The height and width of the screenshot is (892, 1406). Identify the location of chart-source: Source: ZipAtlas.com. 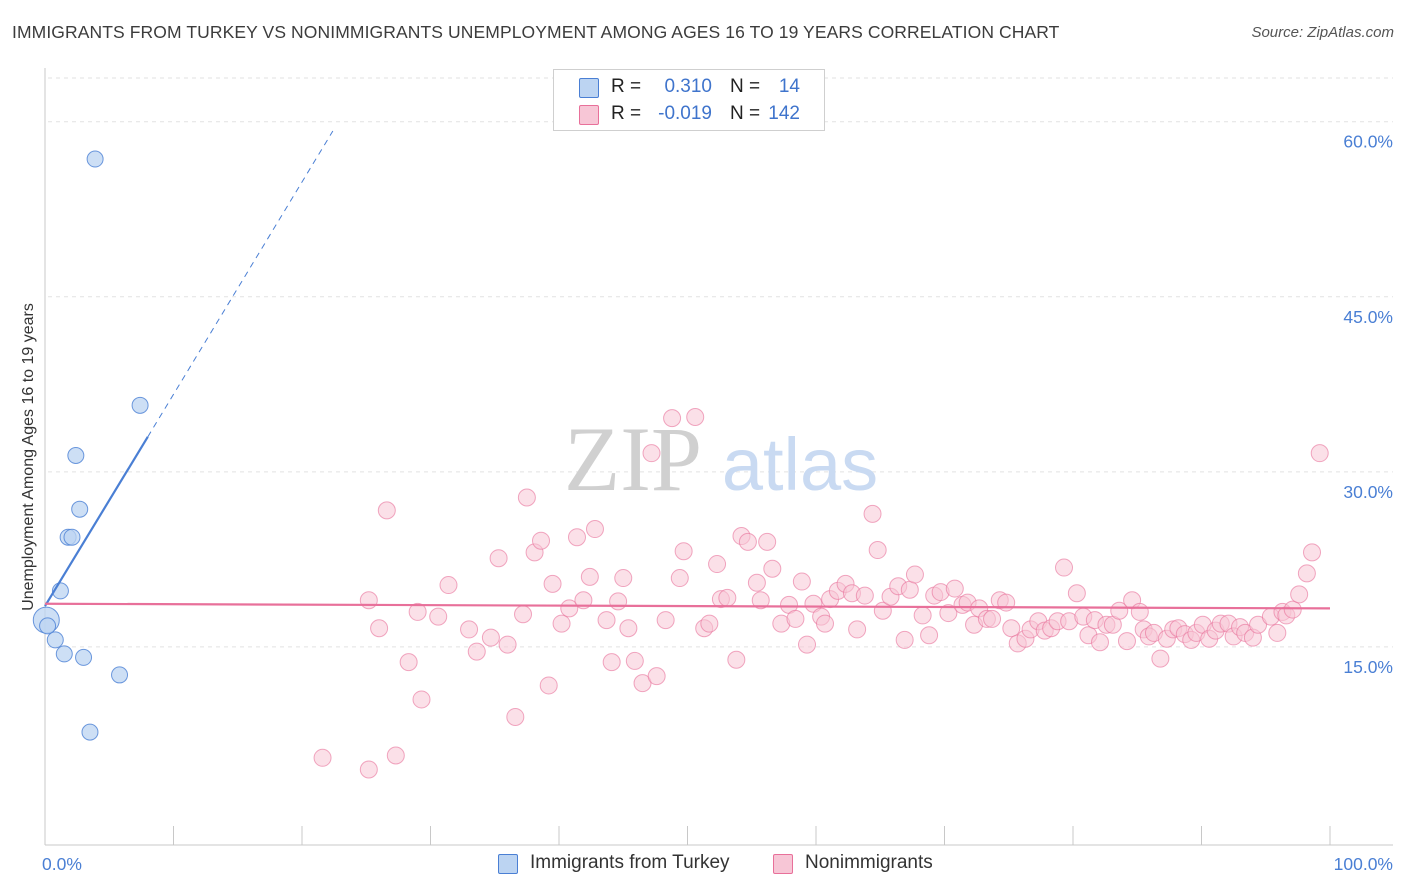
(1322, 32).